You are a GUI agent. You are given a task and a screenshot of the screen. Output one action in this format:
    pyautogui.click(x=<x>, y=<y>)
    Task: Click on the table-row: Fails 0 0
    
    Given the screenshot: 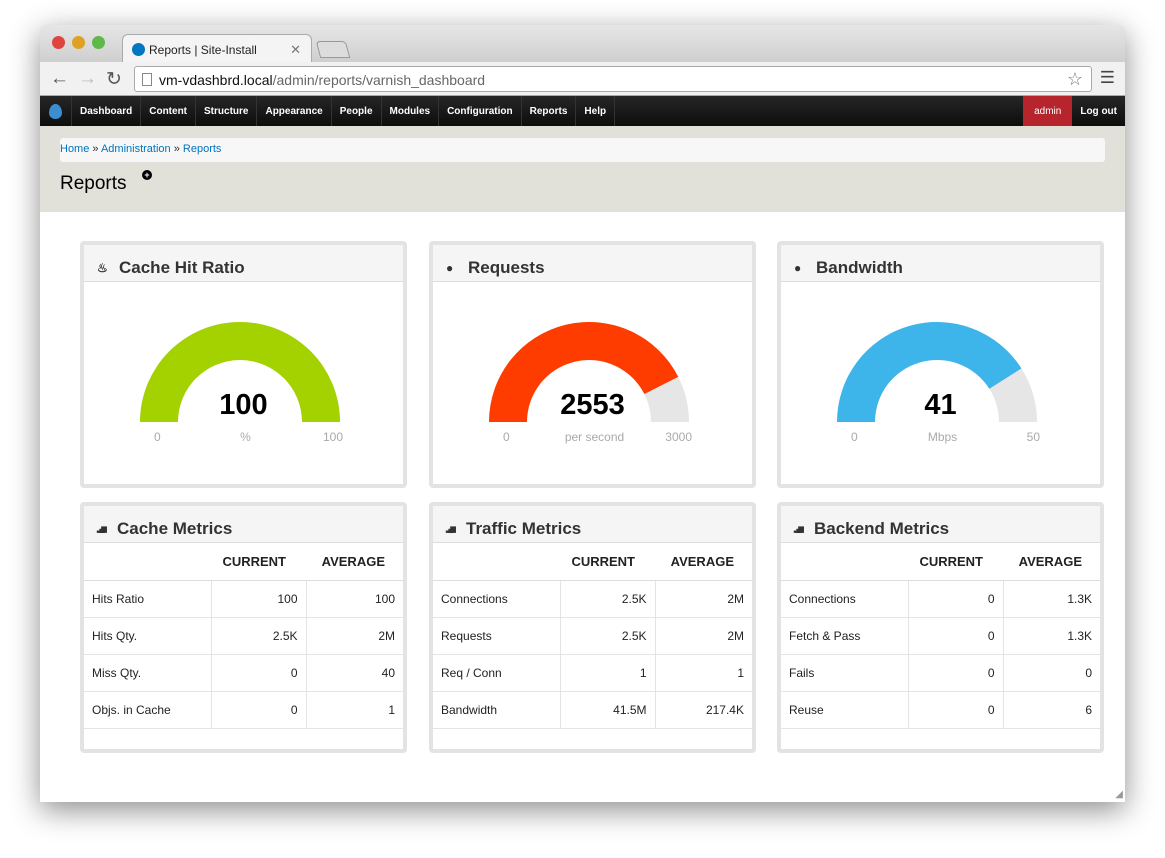 What is the action you would take?
    pyautogui.click(x=940, y=673)
    